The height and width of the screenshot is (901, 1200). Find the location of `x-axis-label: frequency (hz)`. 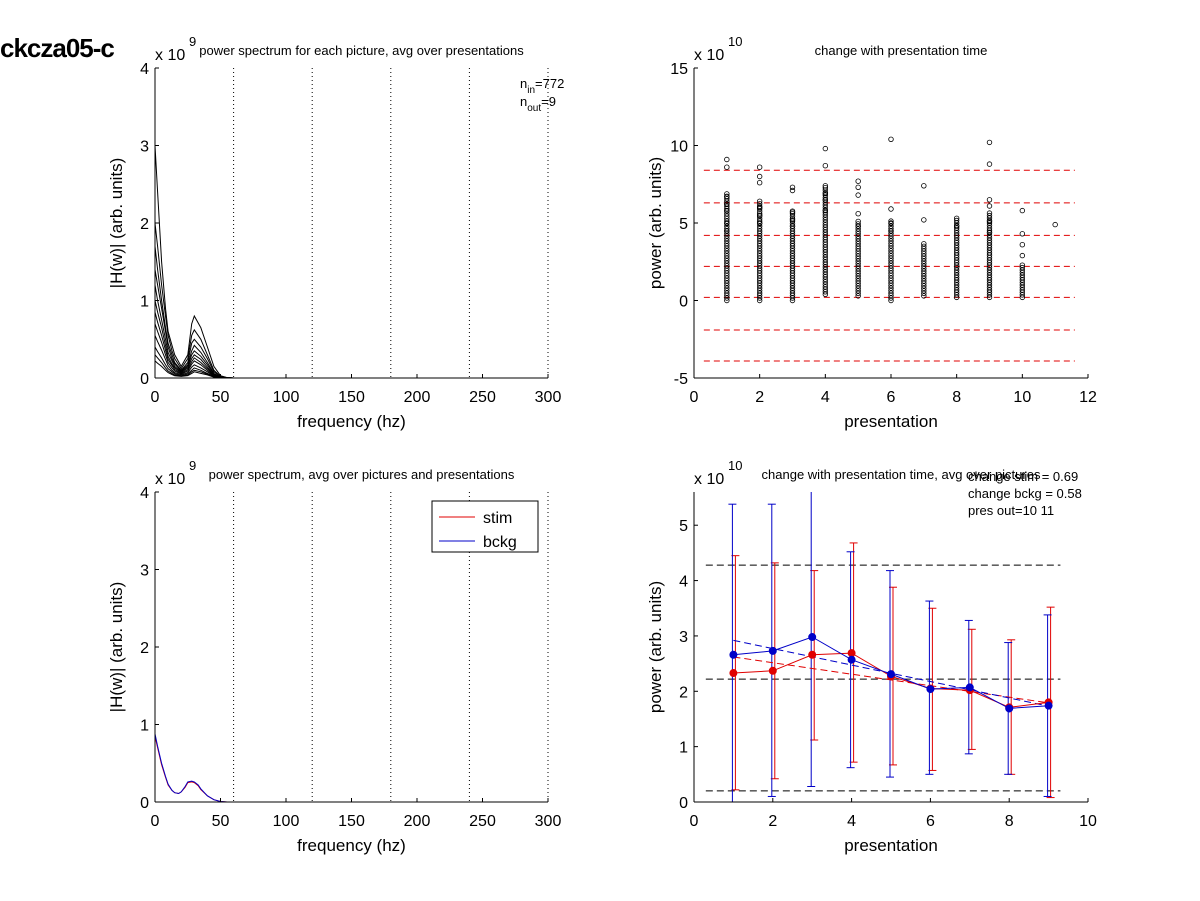

x-axis-label: frequency (hz) is located at coordinates (351, 845).